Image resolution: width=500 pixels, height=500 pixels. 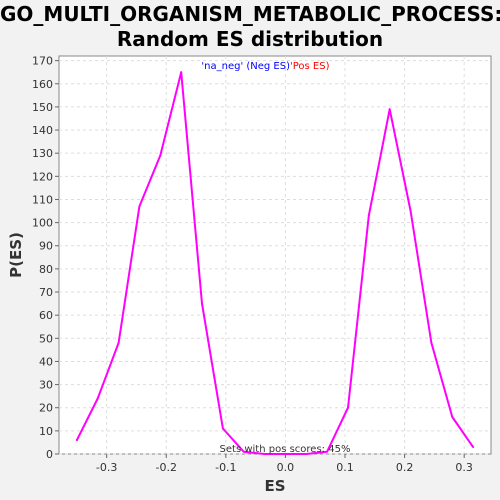 I want to click on y-tick-label: 140, so click(x=42, y=130).